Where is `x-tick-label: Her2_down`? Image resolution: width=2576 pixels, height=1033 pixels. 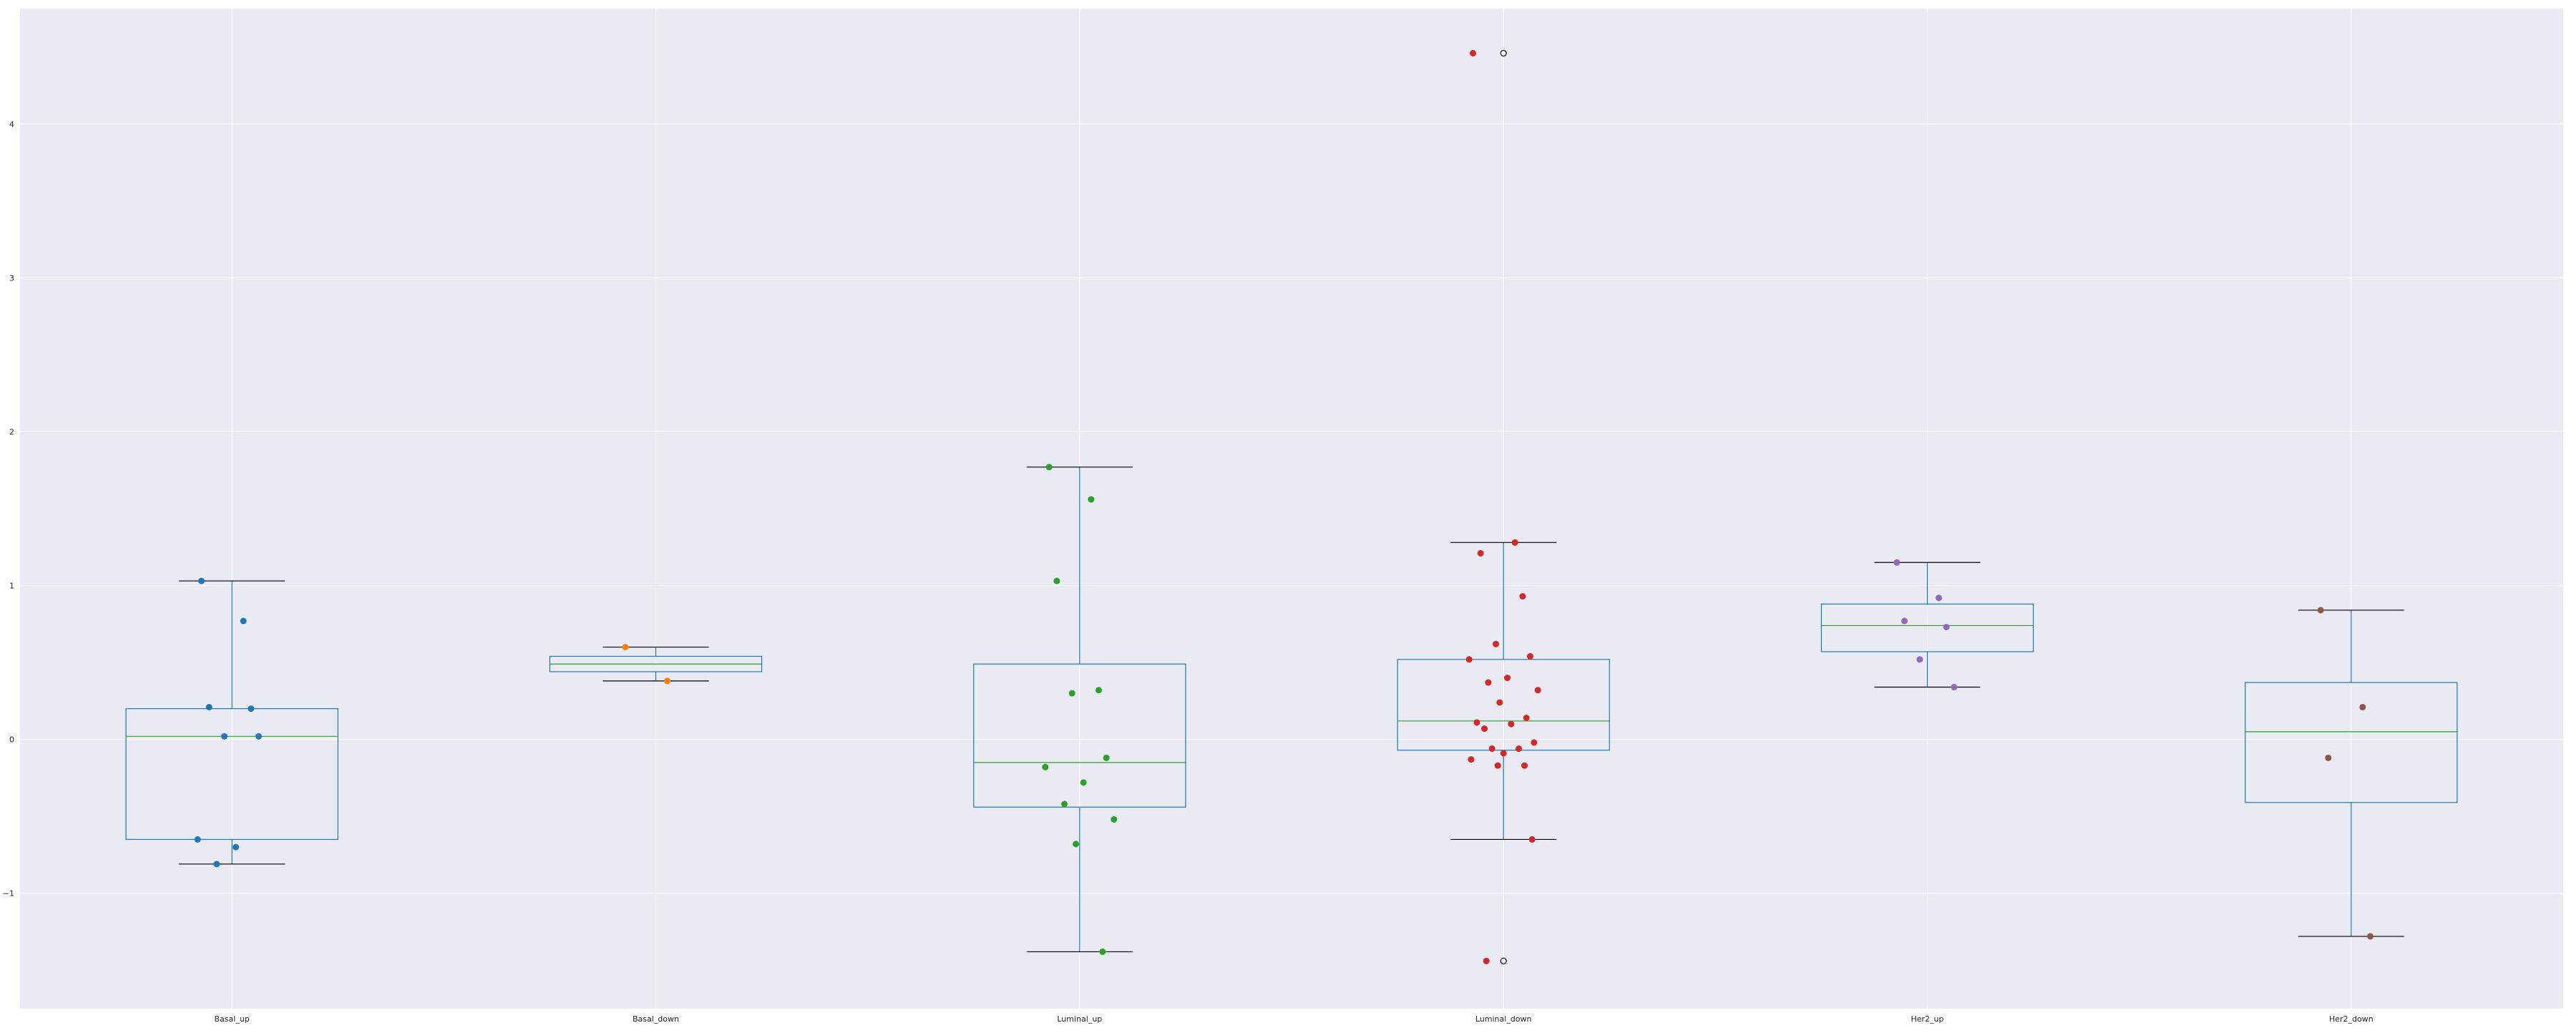 x-tick-label: Her2_down is located at coordinates (2351, 1019).